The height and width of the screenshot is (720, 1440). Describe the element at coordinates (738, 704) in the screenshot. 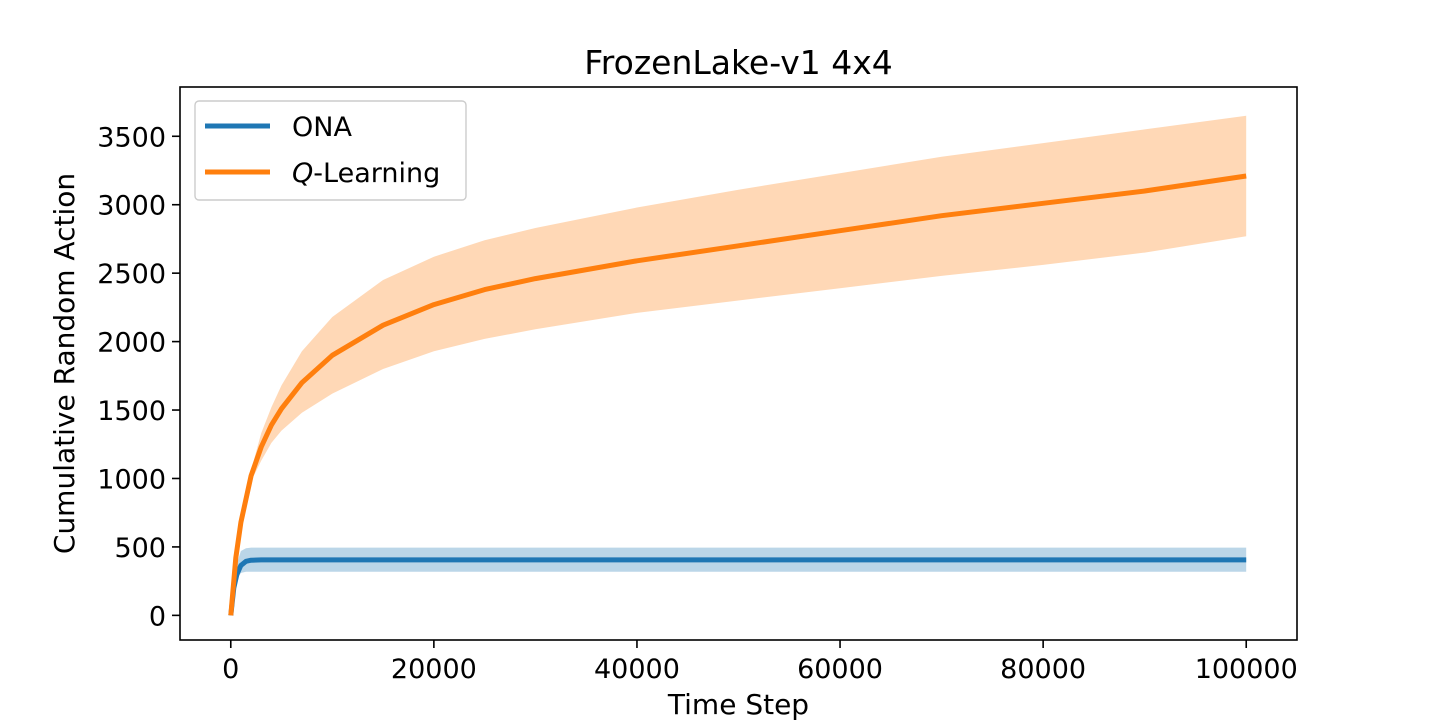

I see `x-axis-title: Time Step` at that location.